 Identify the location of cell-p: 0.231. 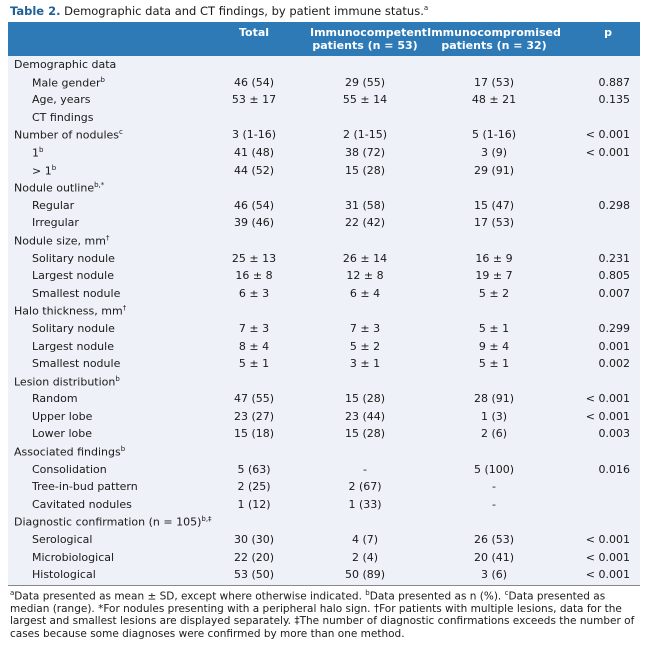
(614, 258).